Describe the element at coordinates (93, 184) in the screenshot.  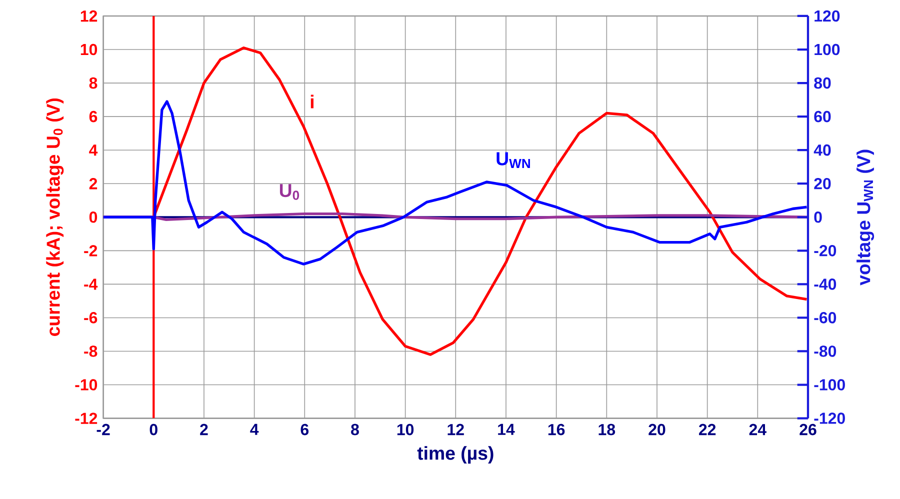
I see `y-tick-label: 2` at that location.